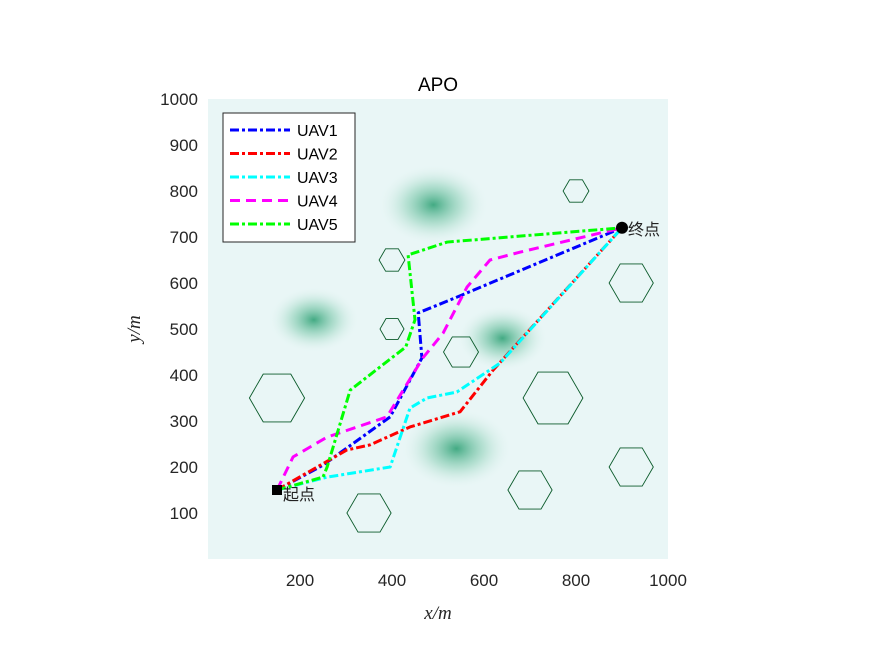  Describe the element at coordinates (299, 495) in the screenshot. I see `start-label: 起点` at that location.